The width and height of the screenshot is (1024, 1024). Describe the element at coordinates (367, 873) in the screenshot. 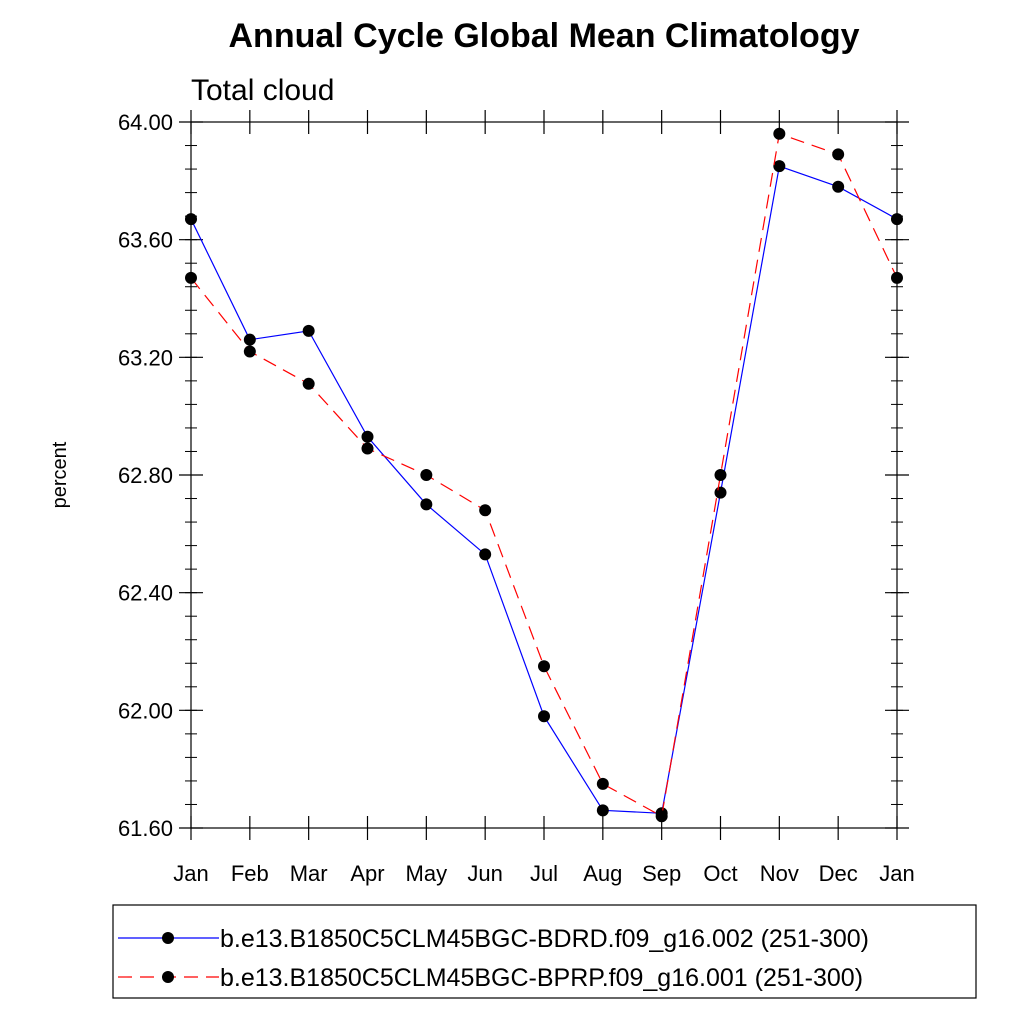

I see `x-tick-label: Apr` at that location.